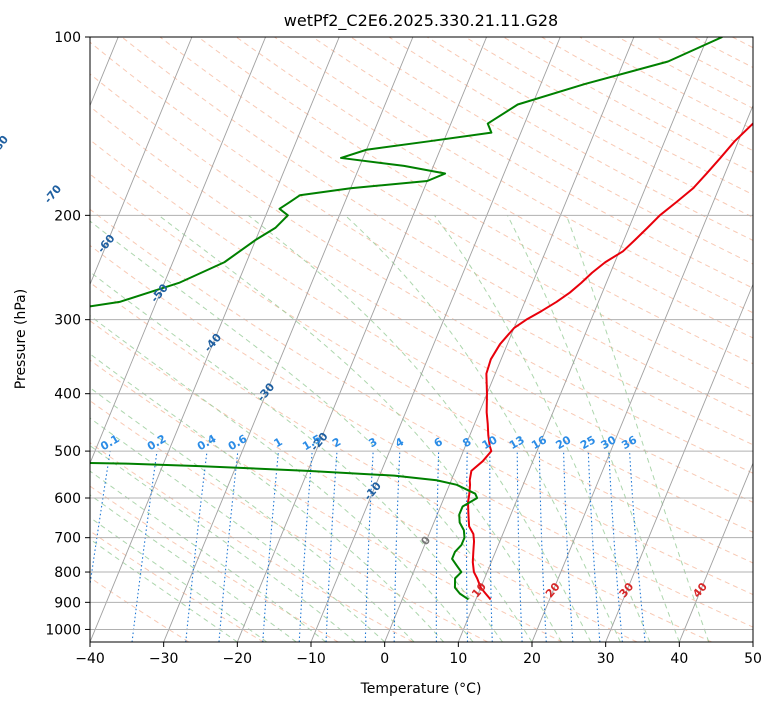 The height and width of the screenshot is (708, 775). I want to click on x-tick-label: 10, so click(458, 659).